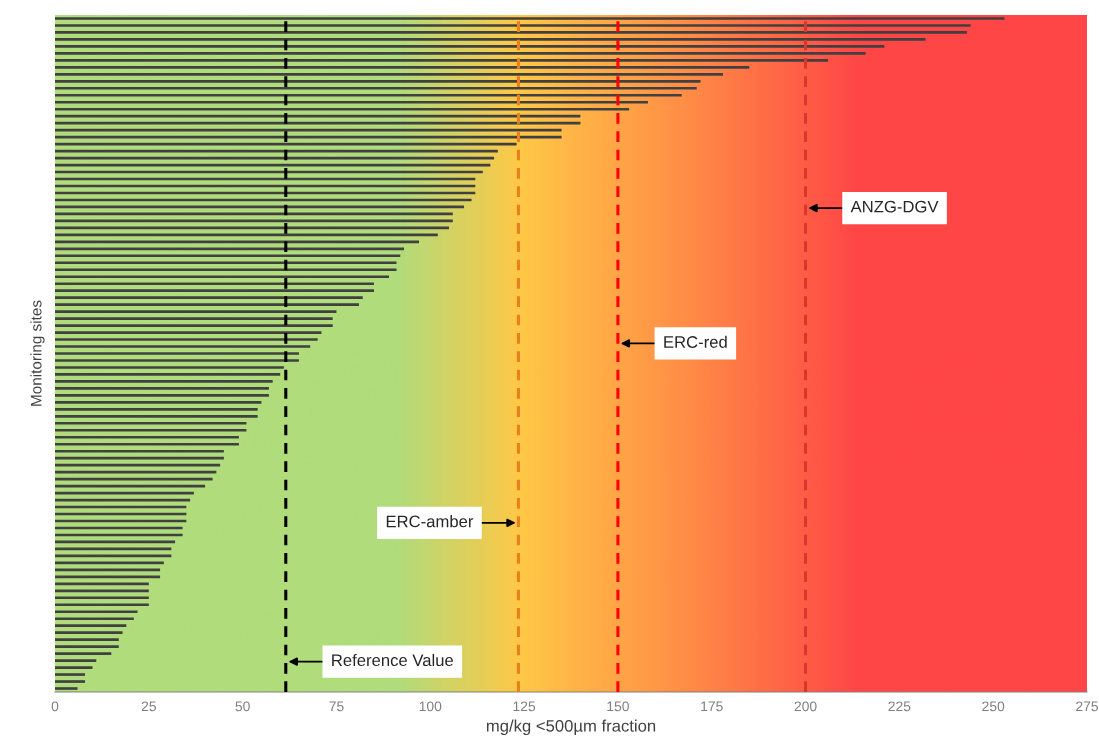  I want to click on x-tick-label: 175, so click(712, 706).